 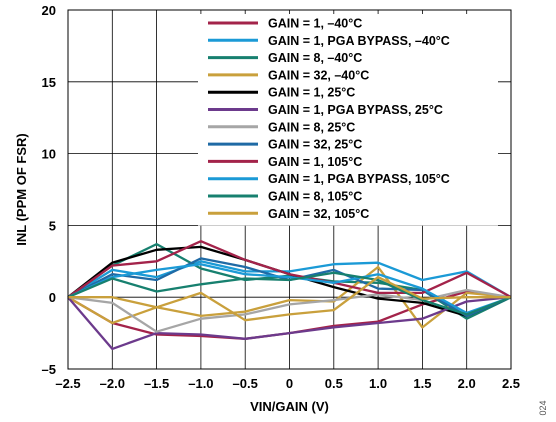 What do you see at coordinates (359, 179) in the screenshot?
I see `legend-label: GAIN = 1, PGA BYPASS, 105°C` at bounding box center [359, 179].